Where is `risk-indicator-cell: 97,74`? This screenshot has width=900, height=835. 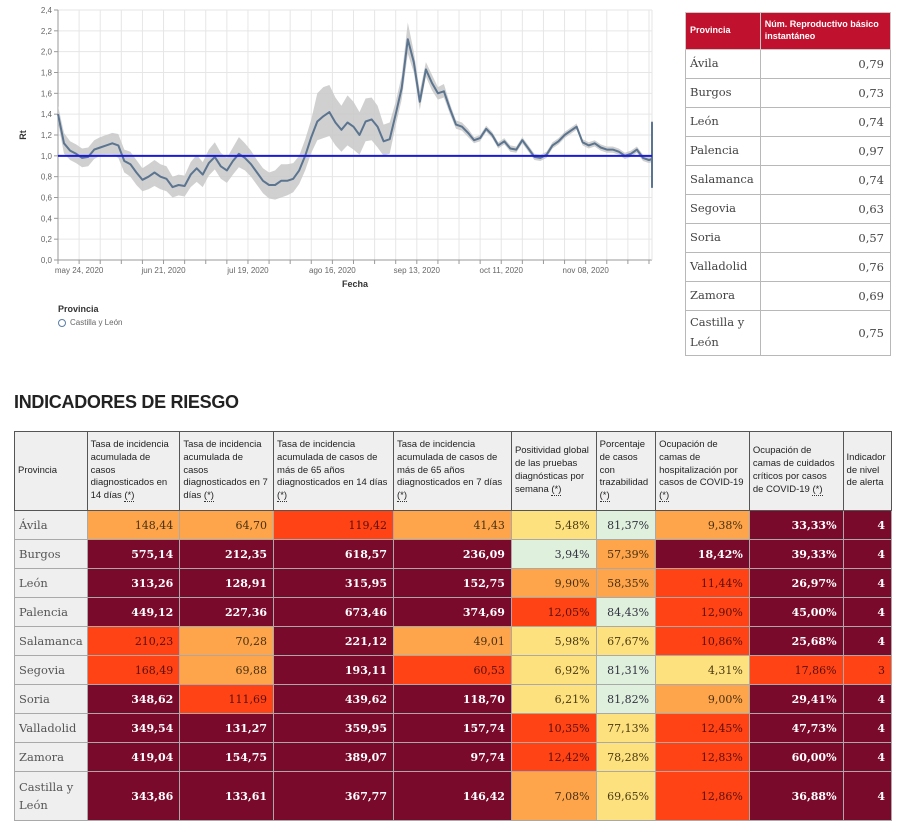
risk-indicator-cell: 97,74 is located at coordinates (452, 757).